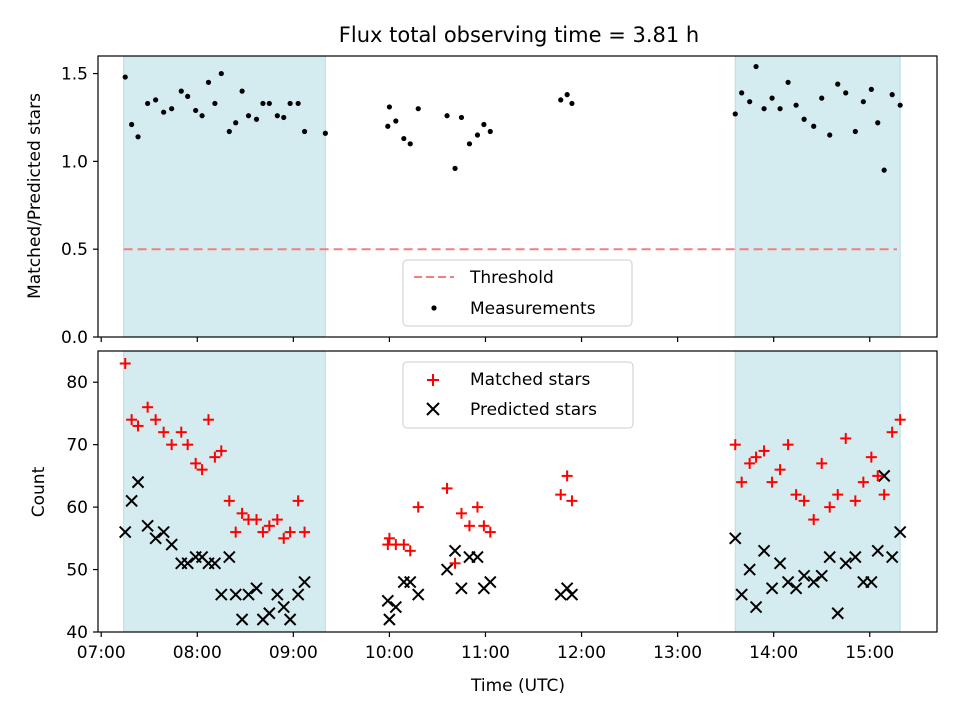  I want to click on legend-predicted-swatch, so click(433, 409).